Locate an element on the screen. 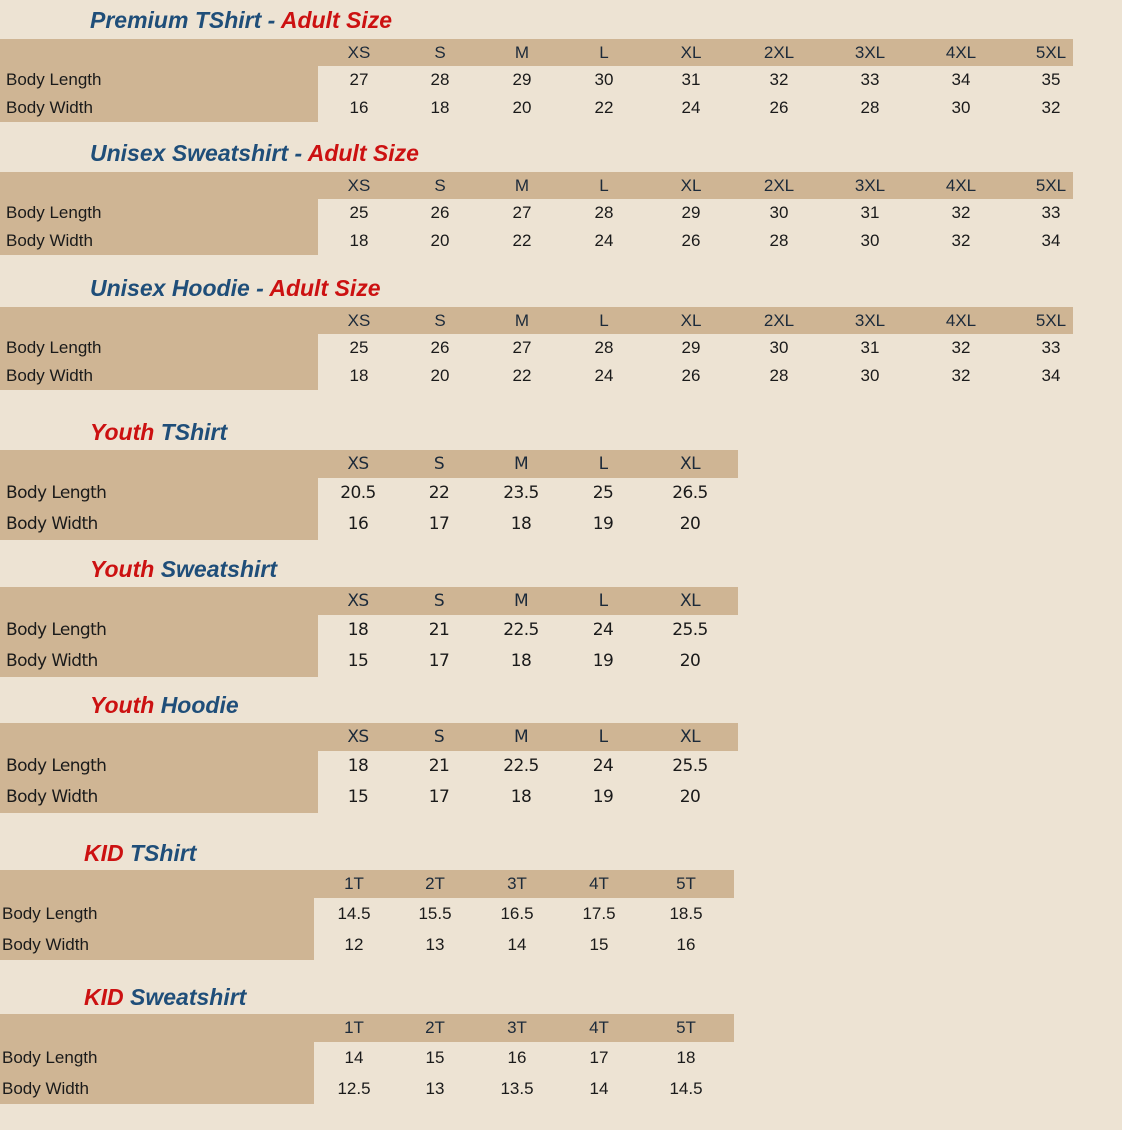 Image resolution: width=1122 pixels, height=1130 pixels. table-title: Youth Hoodie is located at coordinates (164, 705).